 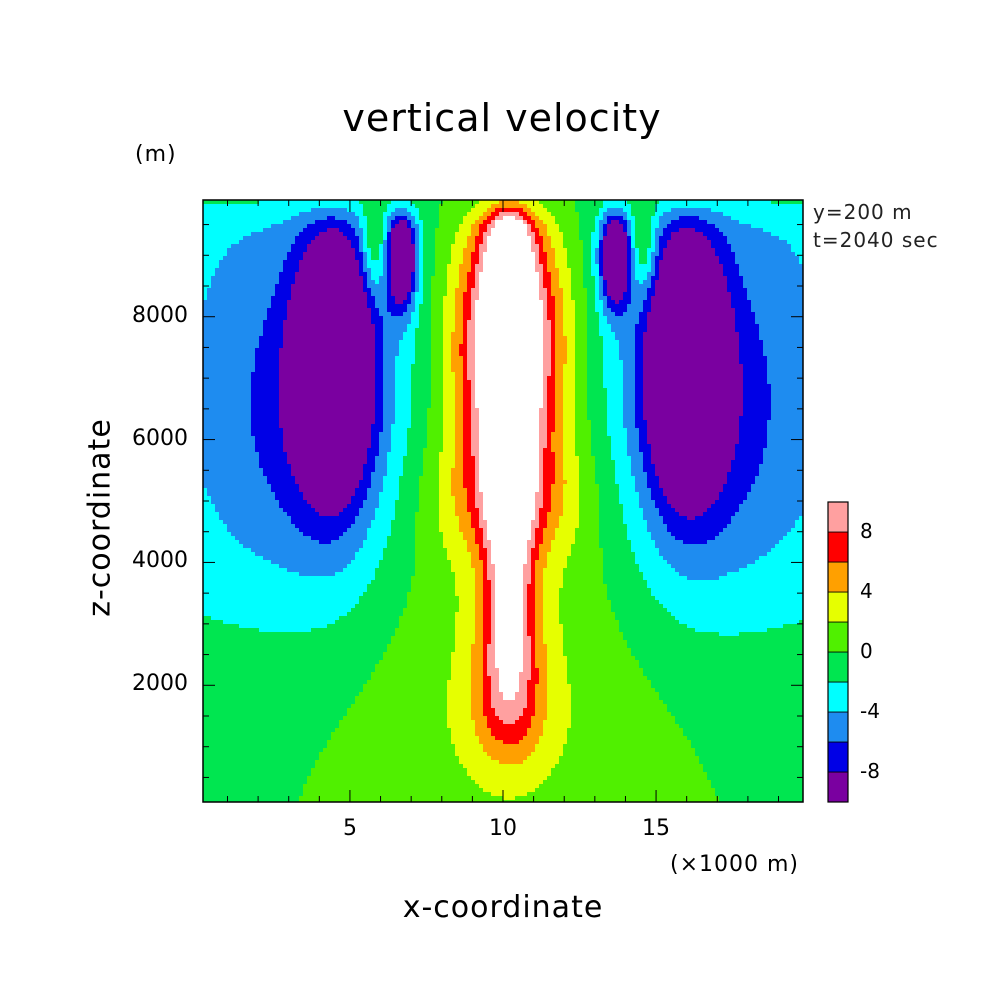 What do you see at coordinates (876, 240) in the screenshot?
I see `annotation-time: t=2040 sec` at bounding box center [876, 240].